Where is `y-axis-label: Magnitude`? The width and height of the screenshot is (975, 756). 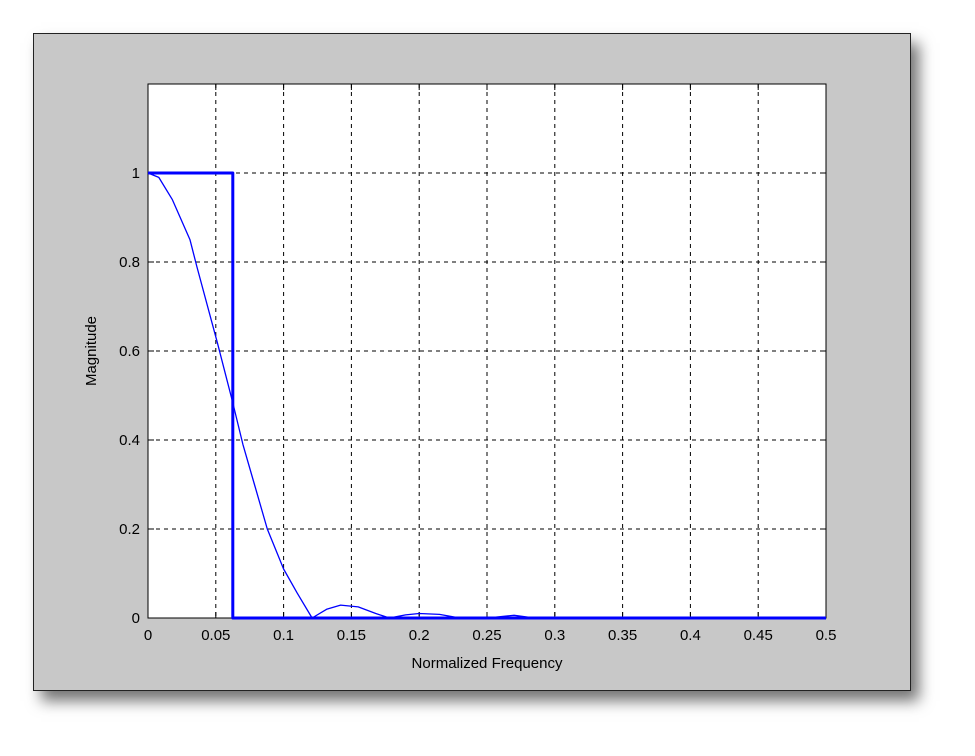 y-axis-label: Magnitude is located at coordinates (91, 351).